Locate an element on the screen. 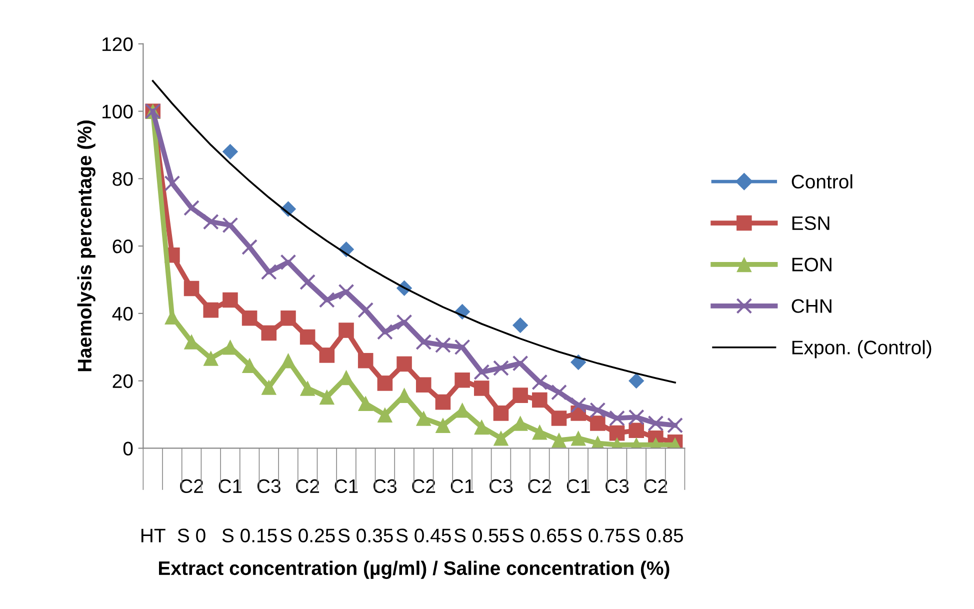 The width and height of the screenshot is (974, 609). text: S 0.65 is located at coordinates (539, 535).